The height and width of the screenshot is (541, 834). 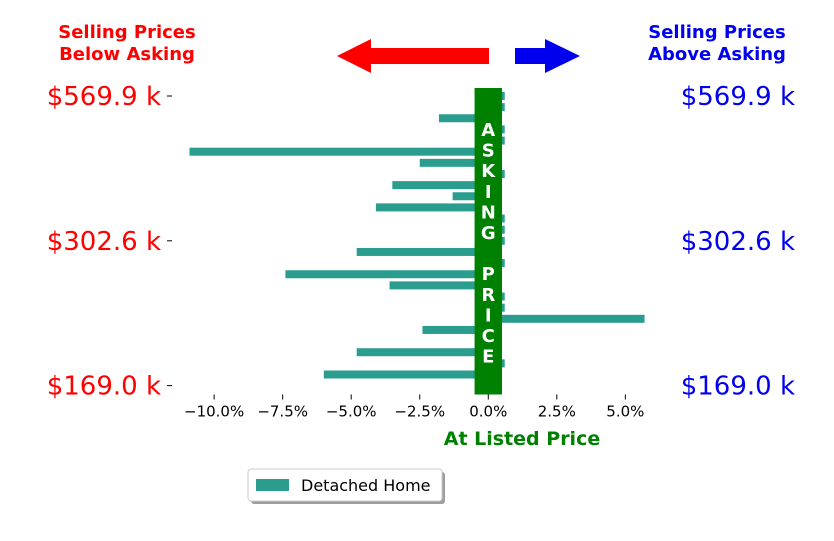 I want to click on y-tick-label-left: $169.0 k, so click(x=104, y=387).